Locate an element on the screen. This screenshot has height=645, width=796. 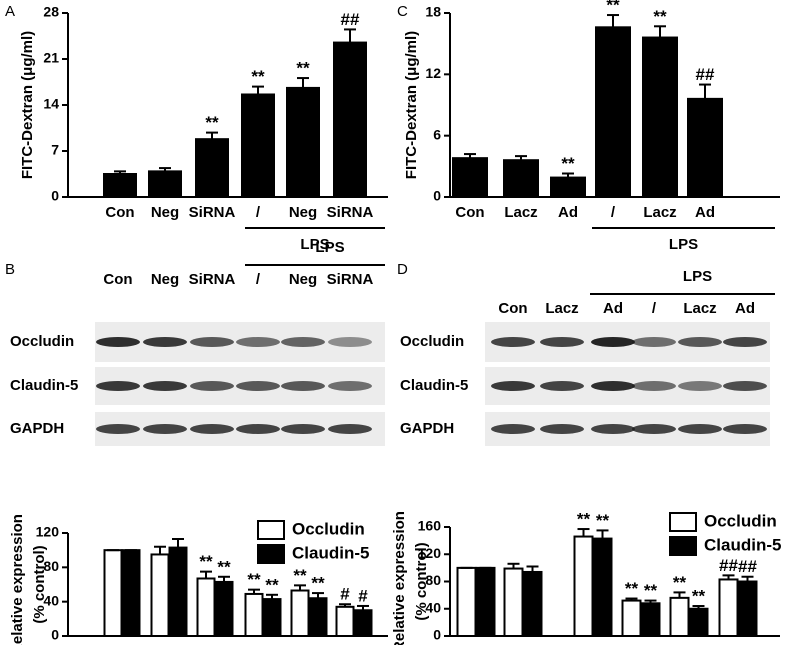
x-tick-label: Neg is located at coordinates (165, 212).